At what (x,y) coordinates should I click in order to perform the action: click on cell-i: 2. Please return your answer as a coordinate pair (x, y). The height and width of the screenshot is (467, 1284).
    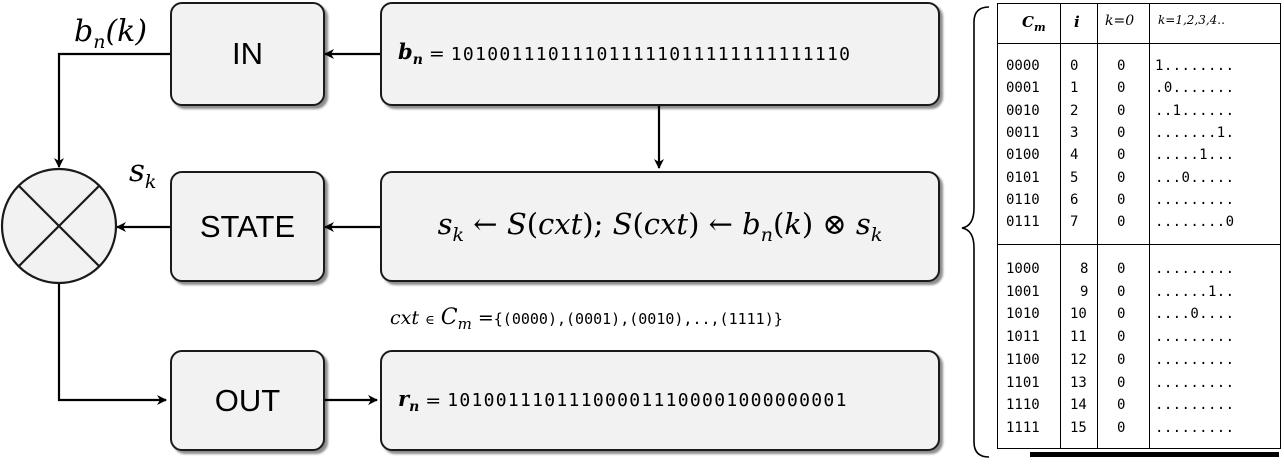
    Looking at the image, I should click on (1074, 110).